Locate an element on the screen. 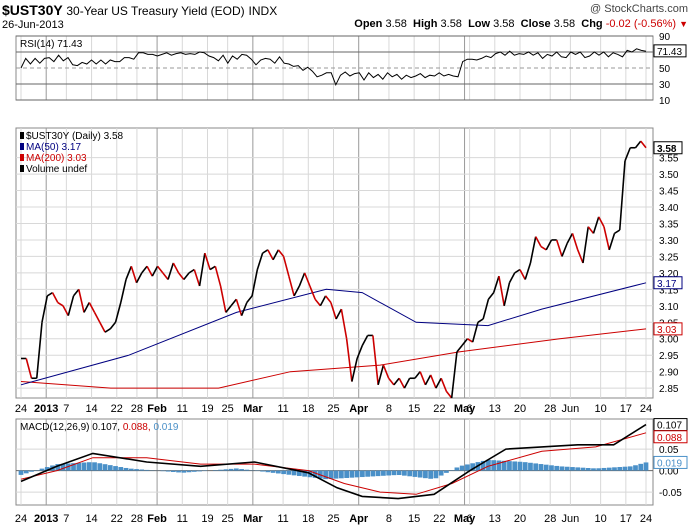 The image size is (700, 530). x-tick-label-bottom: 24 is located at coordinates (646, 519).